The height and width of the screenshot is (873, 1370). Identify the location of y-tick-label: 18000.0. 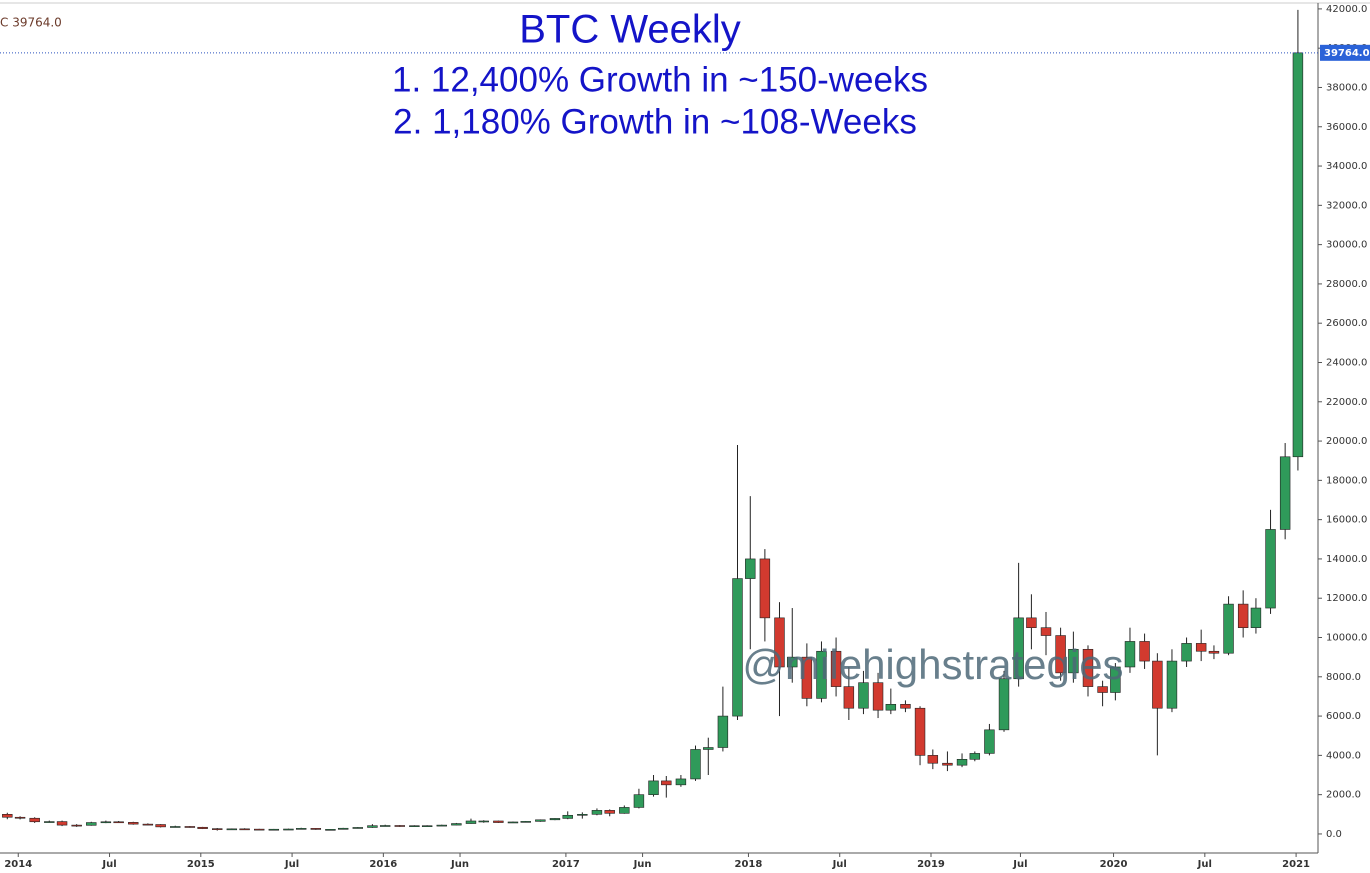
(1346, 480).